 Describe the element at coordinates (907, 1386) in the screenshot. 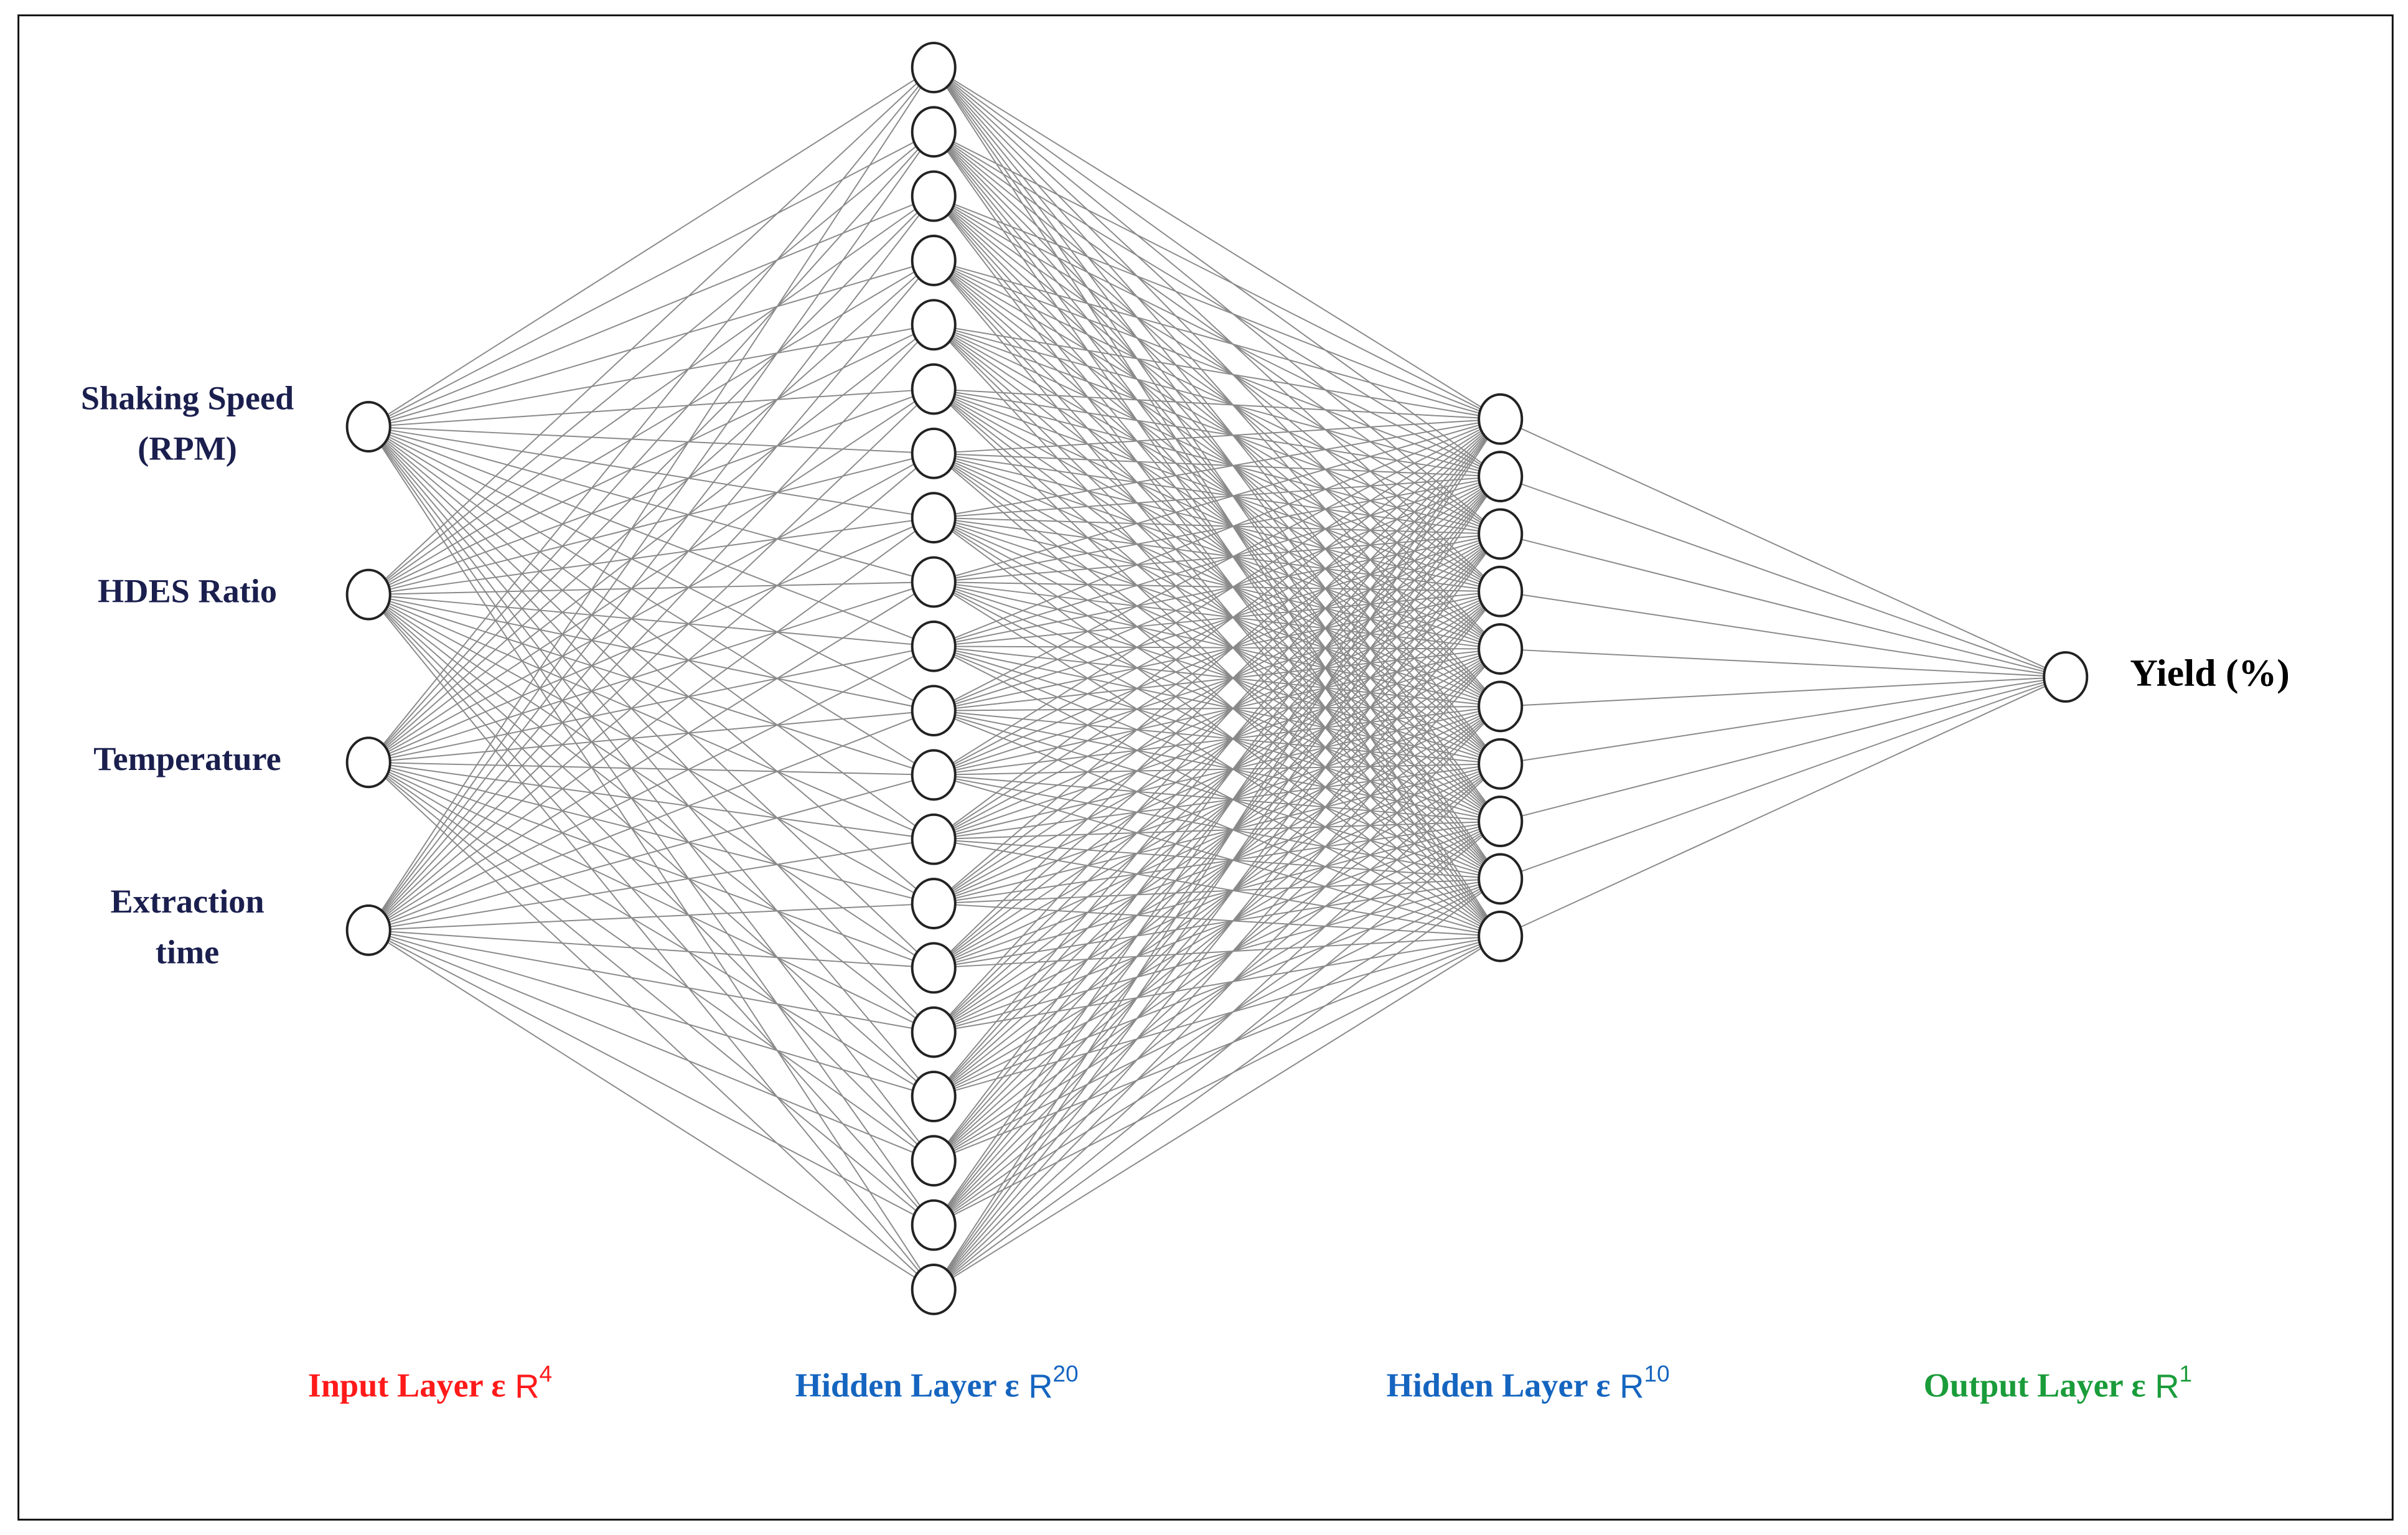

I see `caption-text: Hidden Layer ε` at that location.